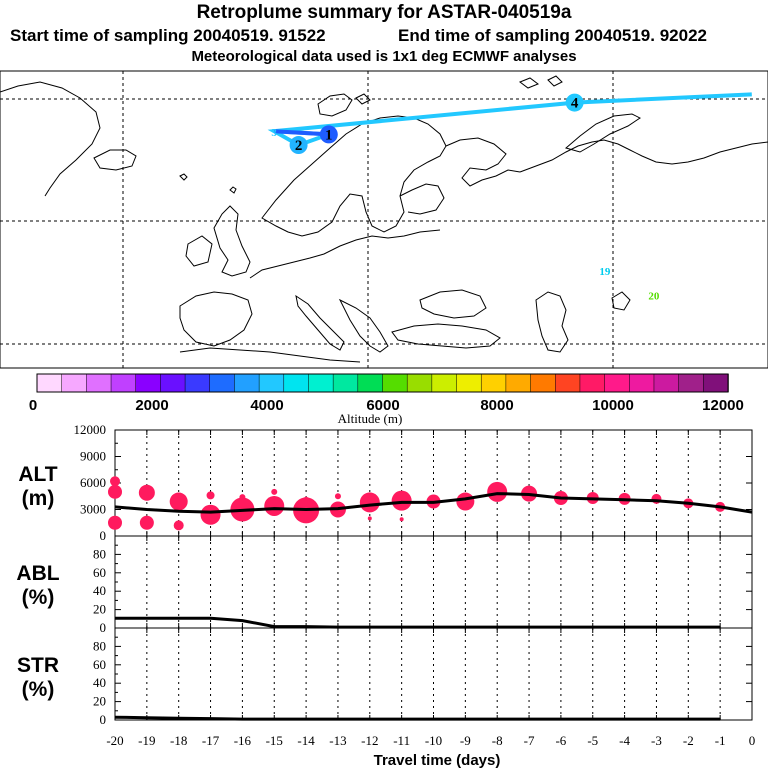 The image size is (768, 768). Describe the element at coordinates (329, 135) in the screenshot. I see `trajectory-label-1: 1` at that location.